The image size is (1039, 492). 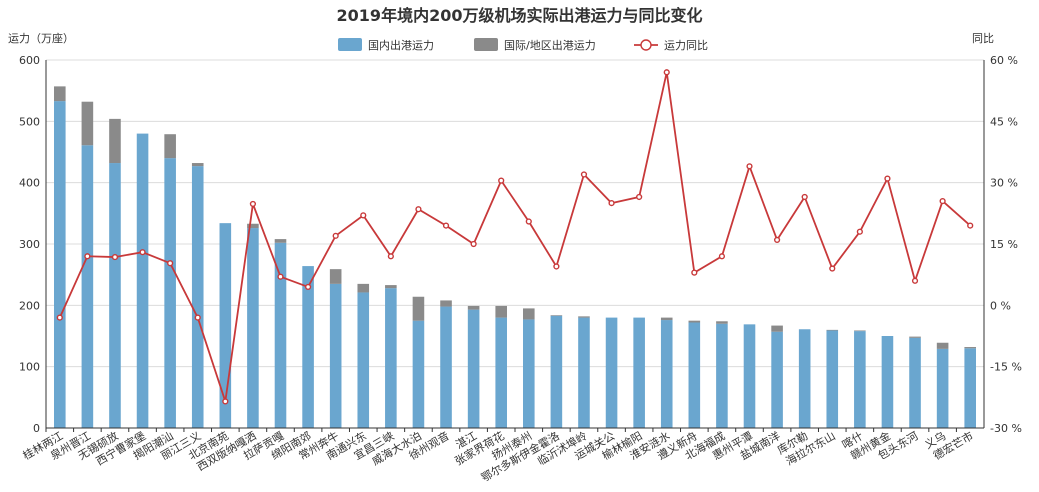 I want to click on y-left-tick-label: 400, so click(x=29, y=183).